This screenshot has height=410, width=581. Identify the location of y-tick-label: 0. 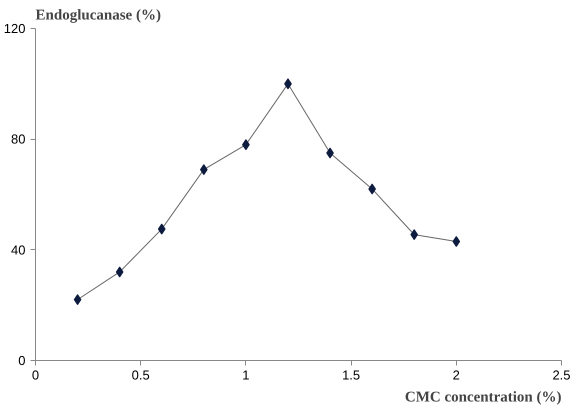
(22, 360).